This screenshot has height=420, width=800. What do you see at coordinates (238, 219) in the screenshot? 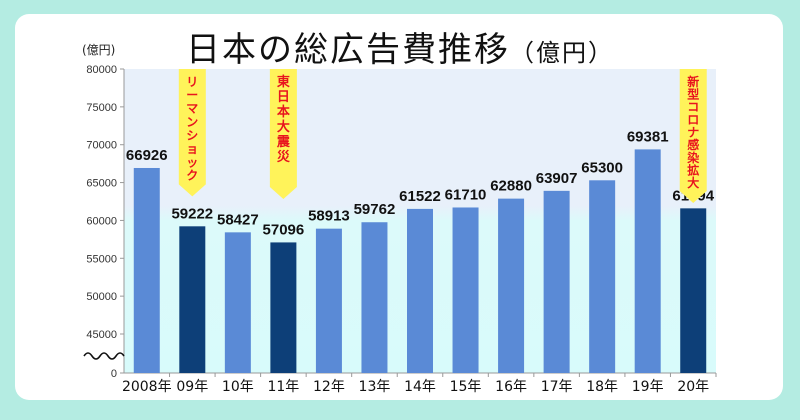
I see `data-label: 58427` at bounding box center [238, 219].